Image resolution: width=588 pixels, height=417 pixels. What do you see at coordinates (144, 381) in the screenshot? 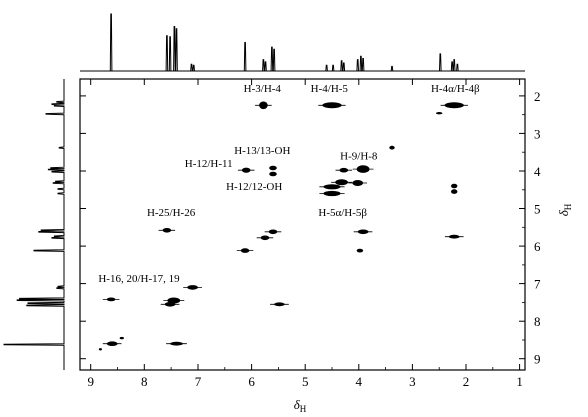
I see `x-tick-label-8: 8` at bounding box center [144, 381].